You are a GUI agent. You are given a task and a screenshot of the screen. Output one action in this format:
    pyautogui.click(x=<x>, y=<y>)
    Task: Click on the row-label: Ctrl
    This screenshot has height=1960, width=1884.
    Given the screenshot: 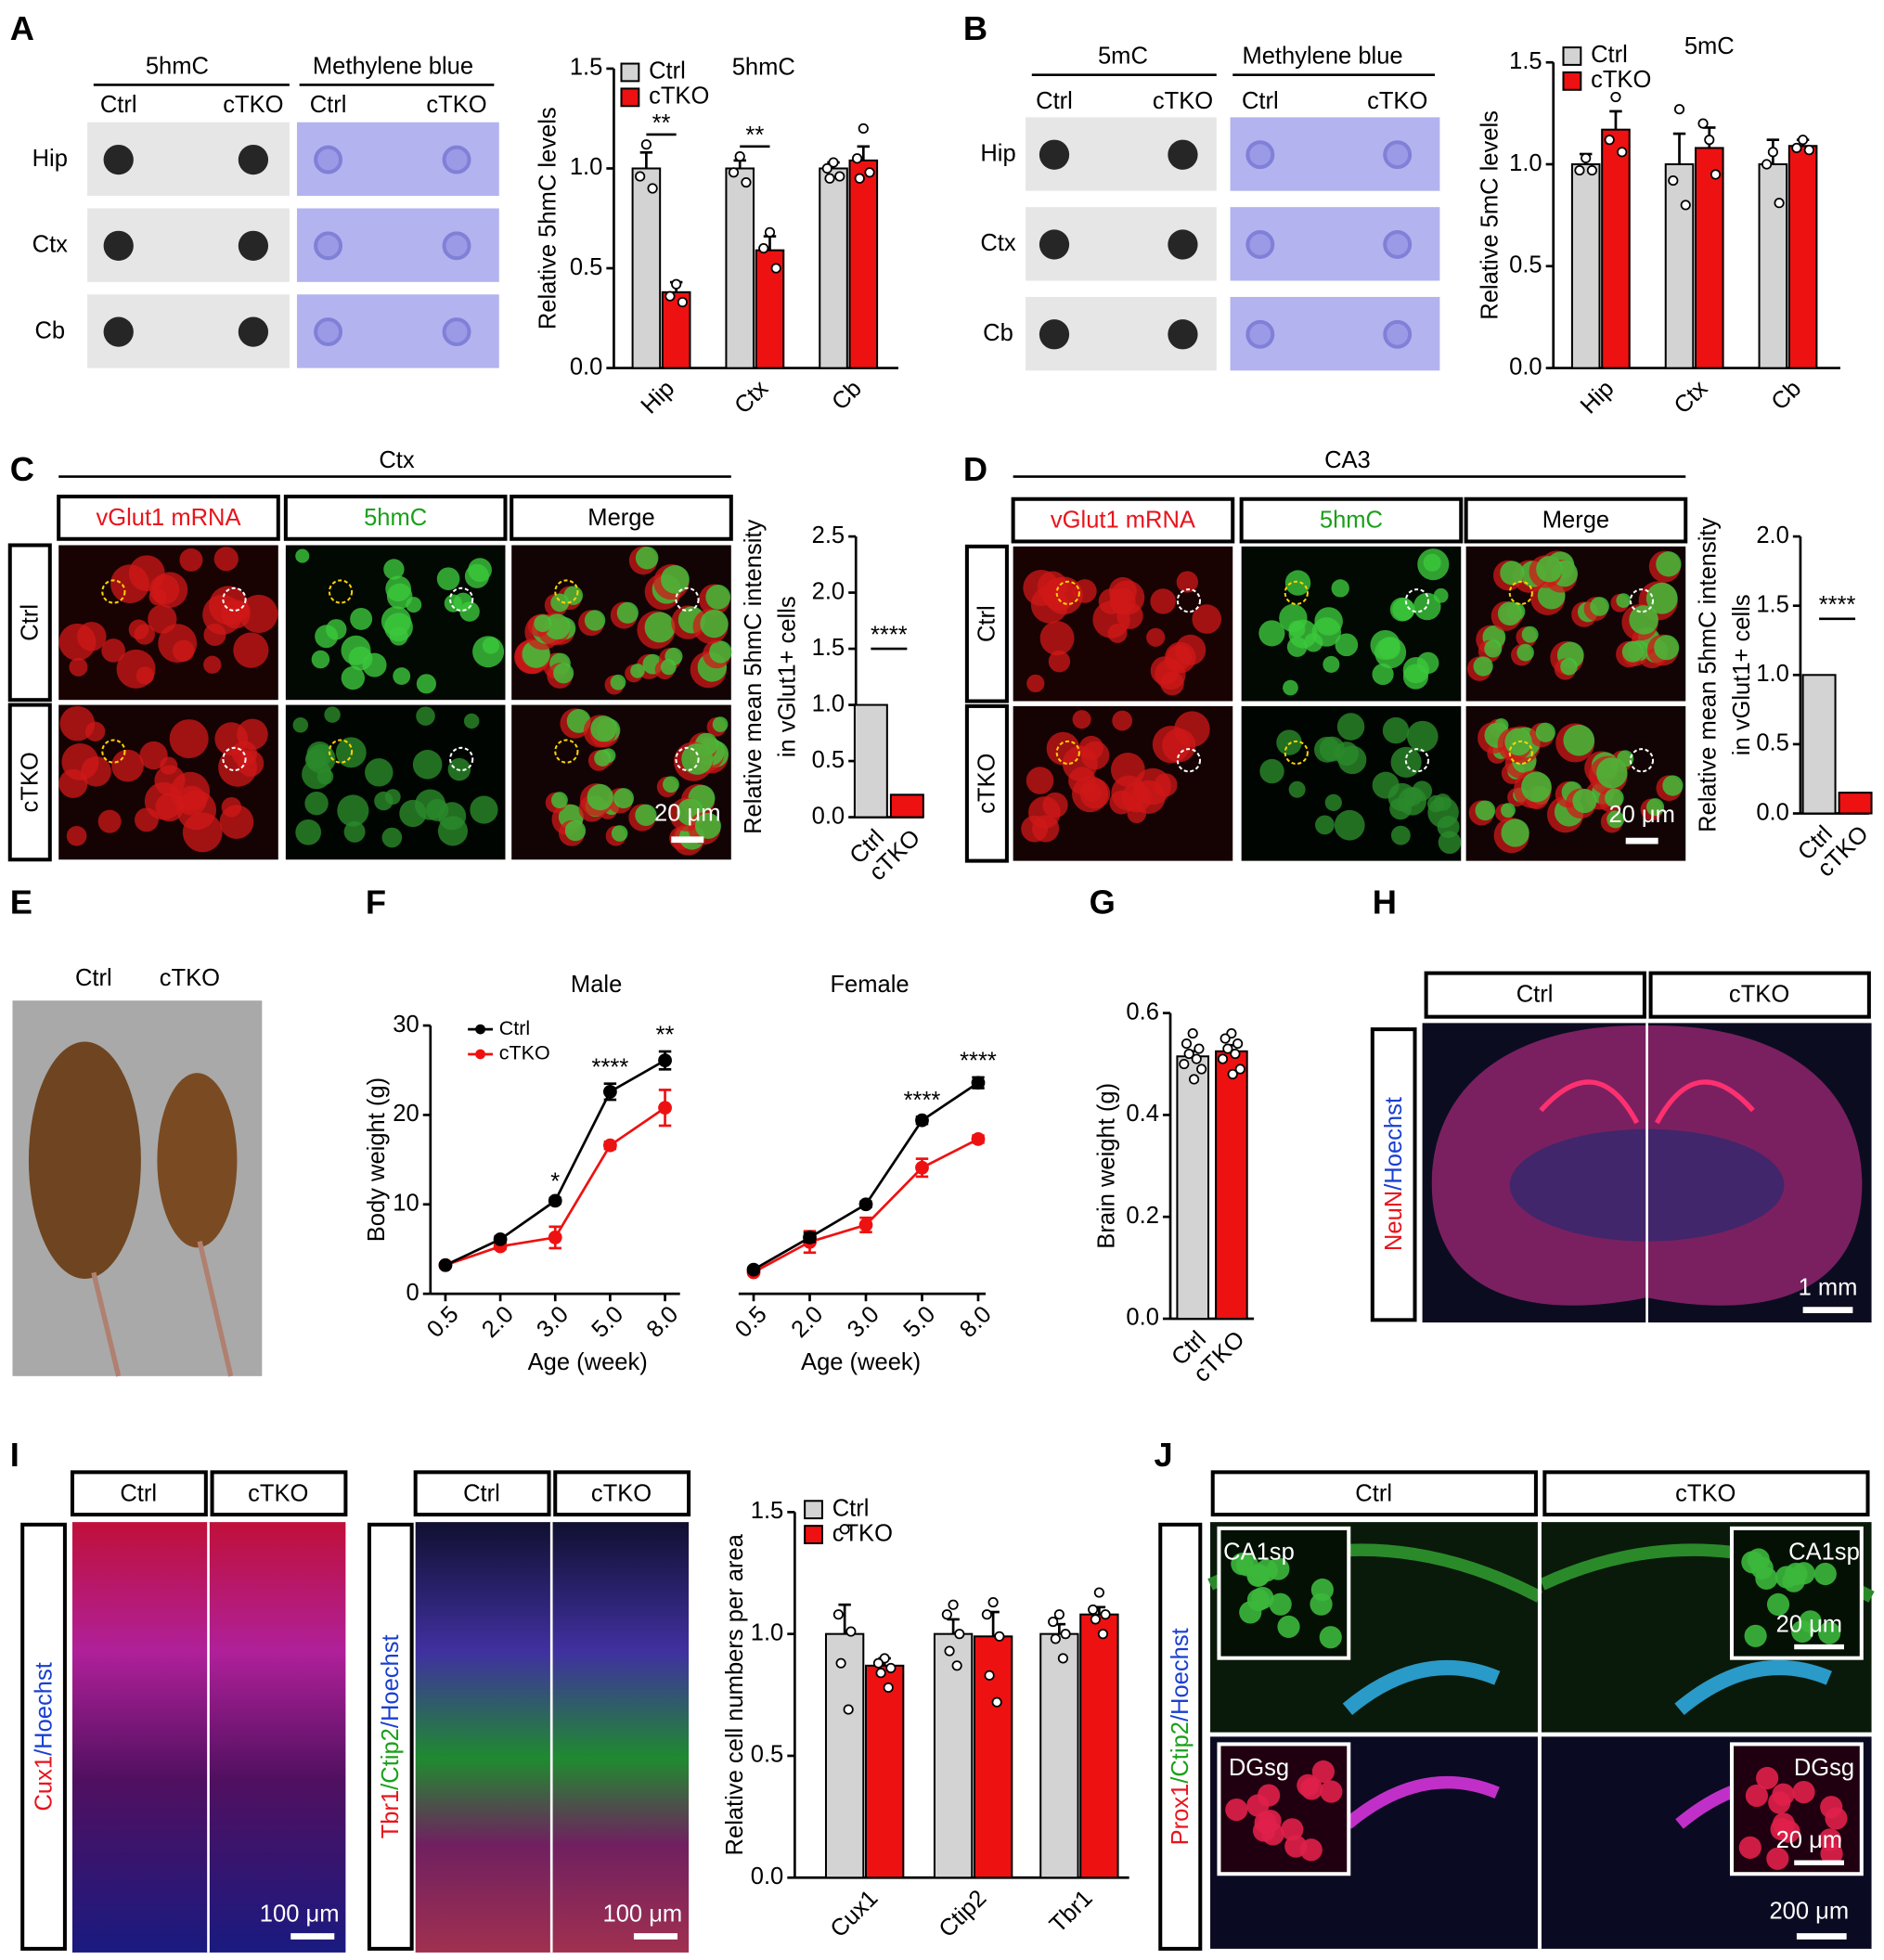 What is the action you would take?
    pyautogui.click(x=987, y=623)
    